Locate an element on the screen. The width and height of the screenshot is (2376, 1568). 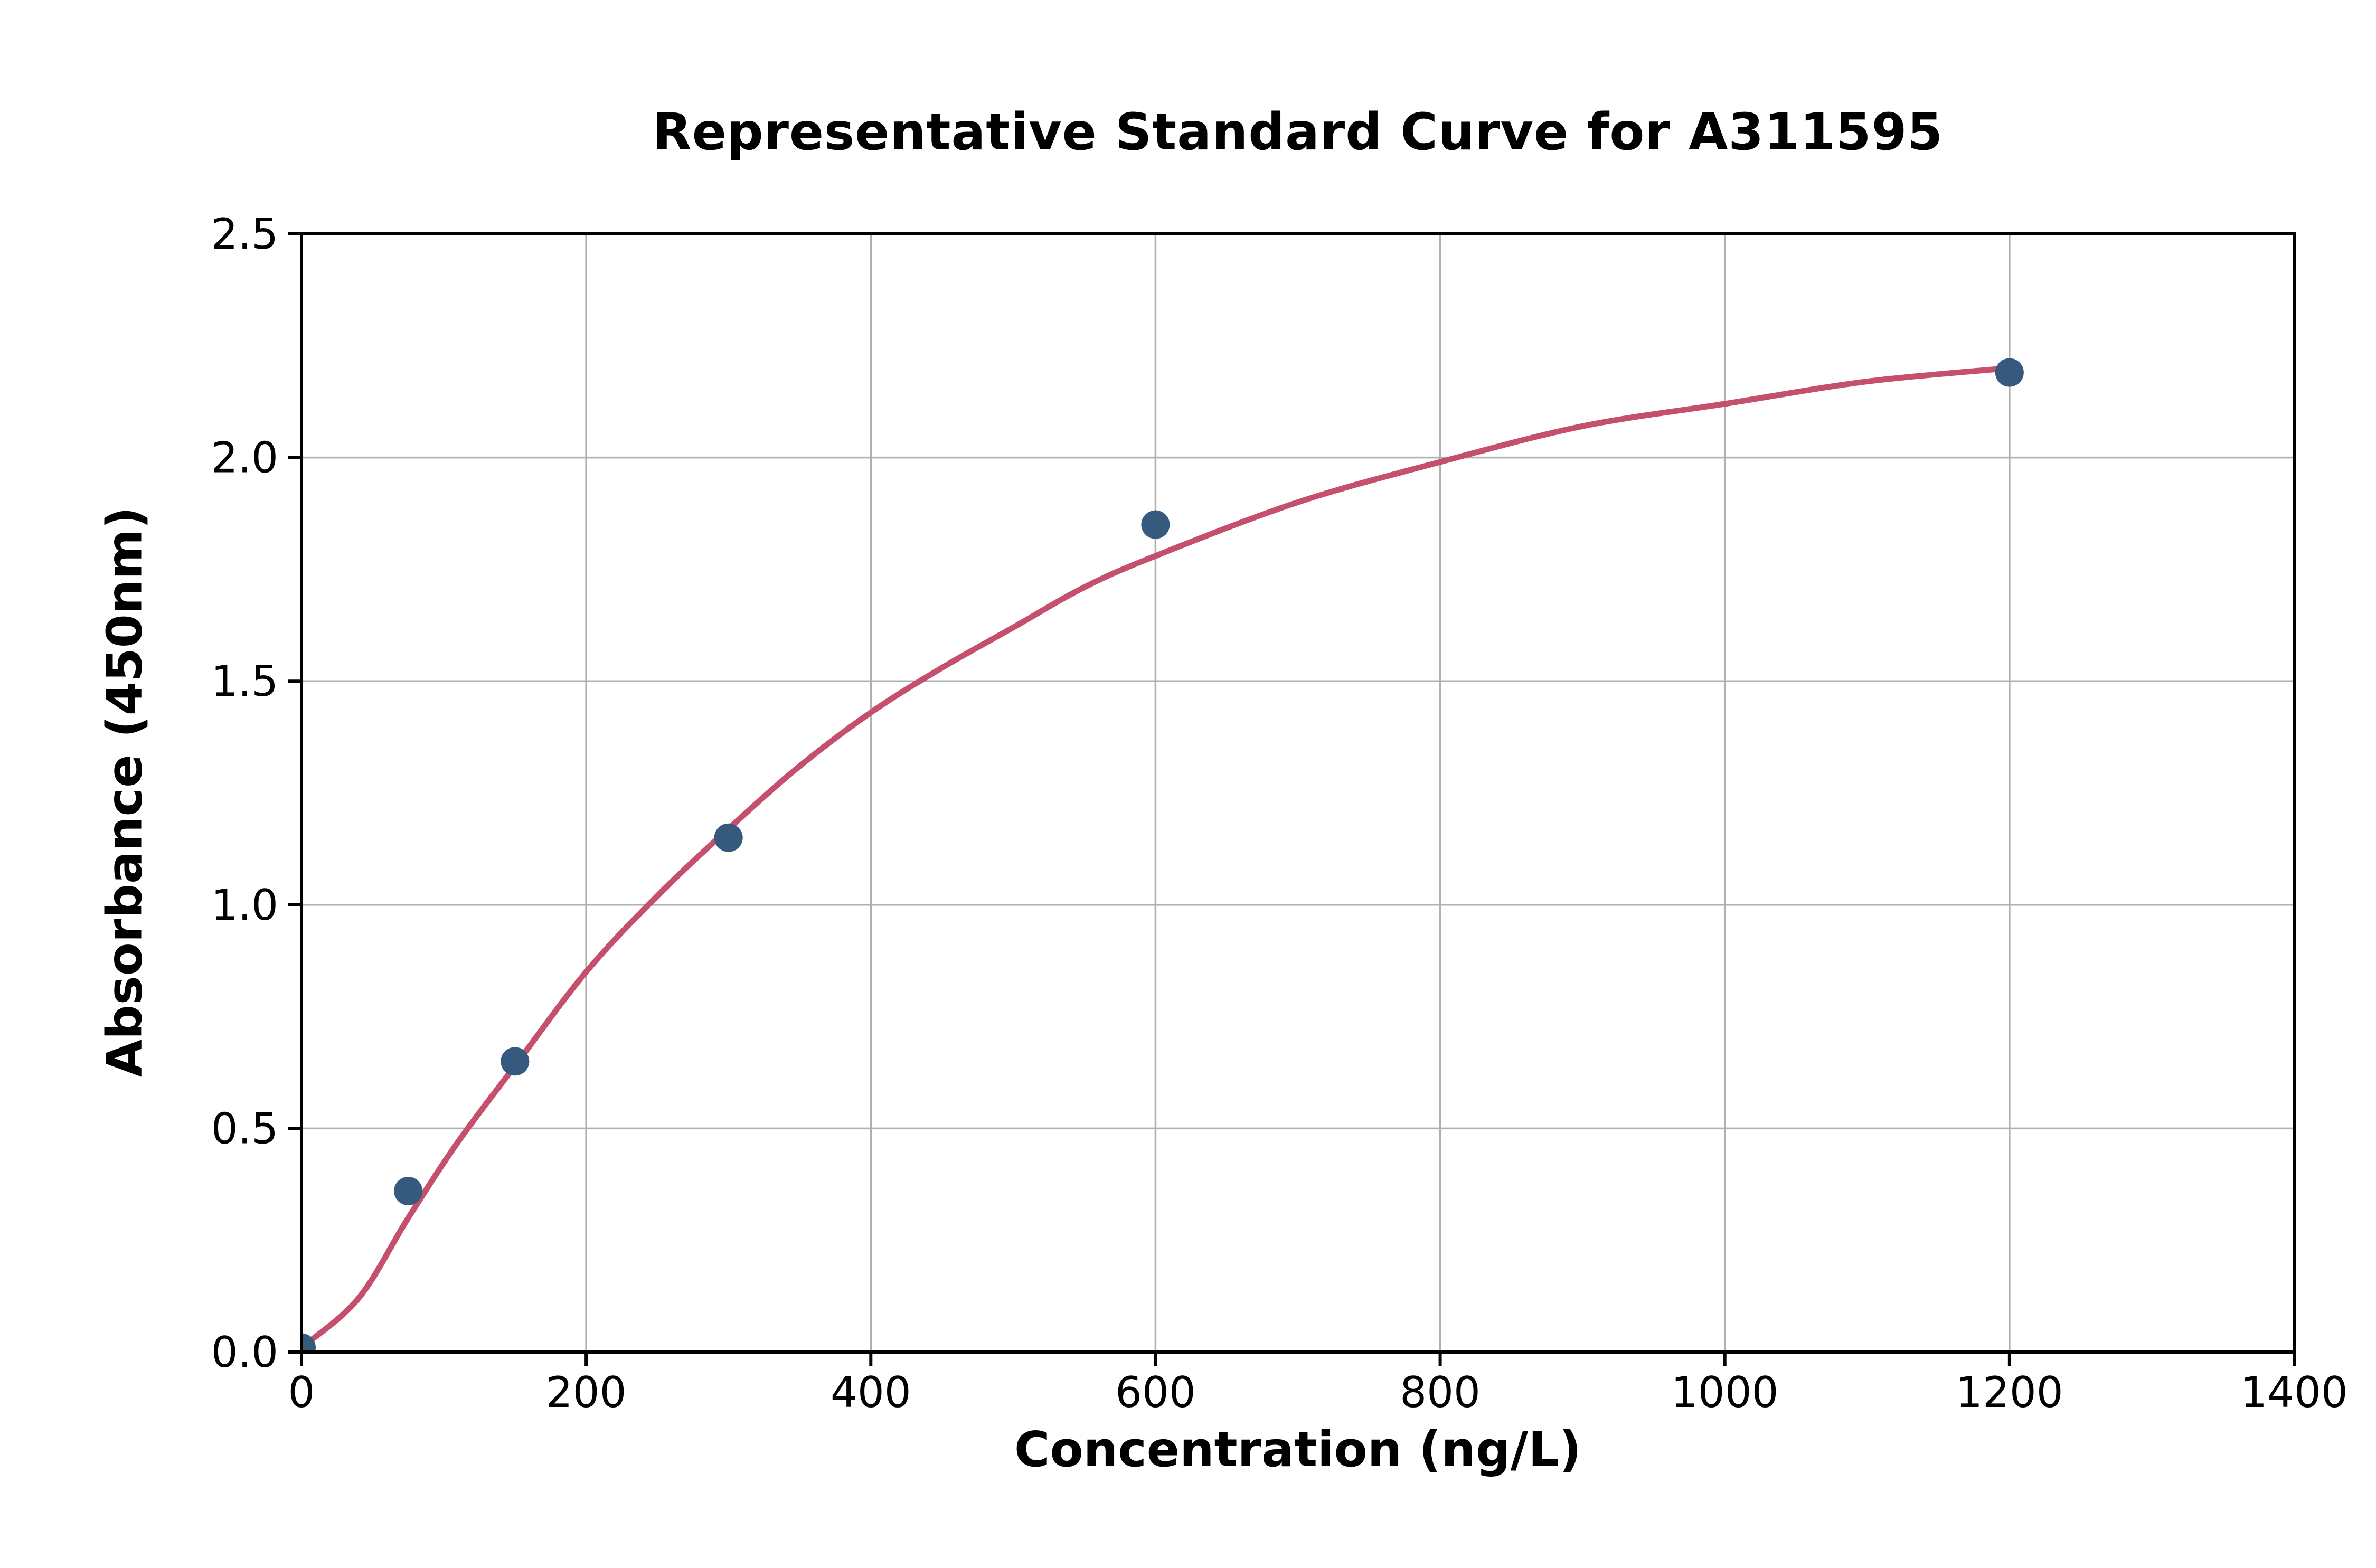
x-tick-label: 0 is located at coordinates (301, 1392).